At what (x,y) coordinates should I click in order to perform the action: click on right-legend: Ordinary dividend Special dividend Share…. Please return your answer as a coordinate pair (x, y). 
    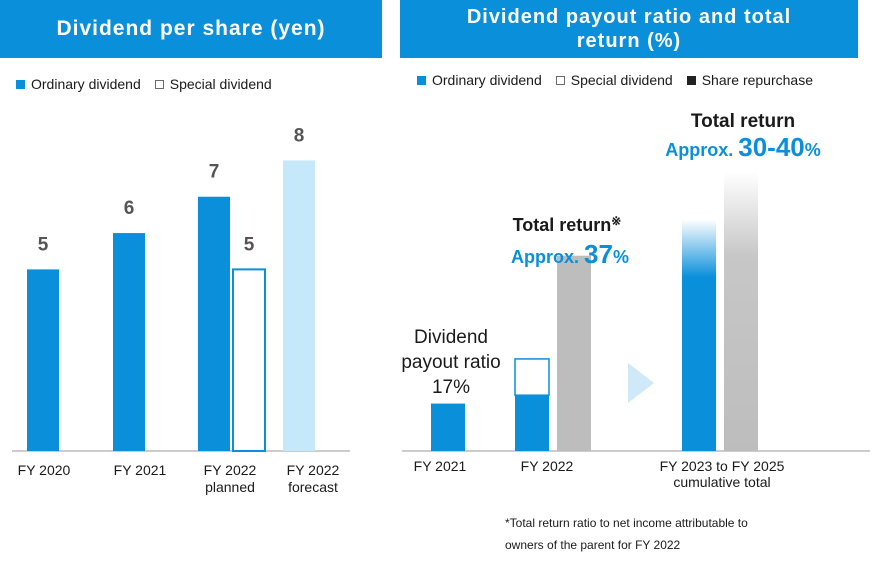
    Looking at the image, I should click on (615, 80).